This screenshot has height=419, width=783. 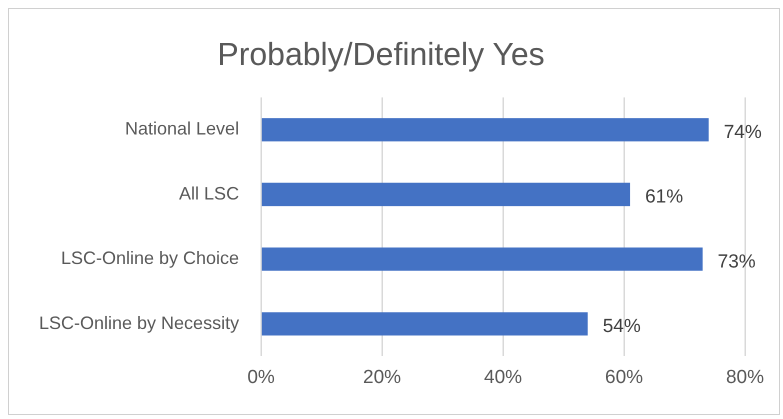 What do you see at coordinates (664, 197) in the screenshot?
I see `data-label: 61%` at bounding box center [664, 197].